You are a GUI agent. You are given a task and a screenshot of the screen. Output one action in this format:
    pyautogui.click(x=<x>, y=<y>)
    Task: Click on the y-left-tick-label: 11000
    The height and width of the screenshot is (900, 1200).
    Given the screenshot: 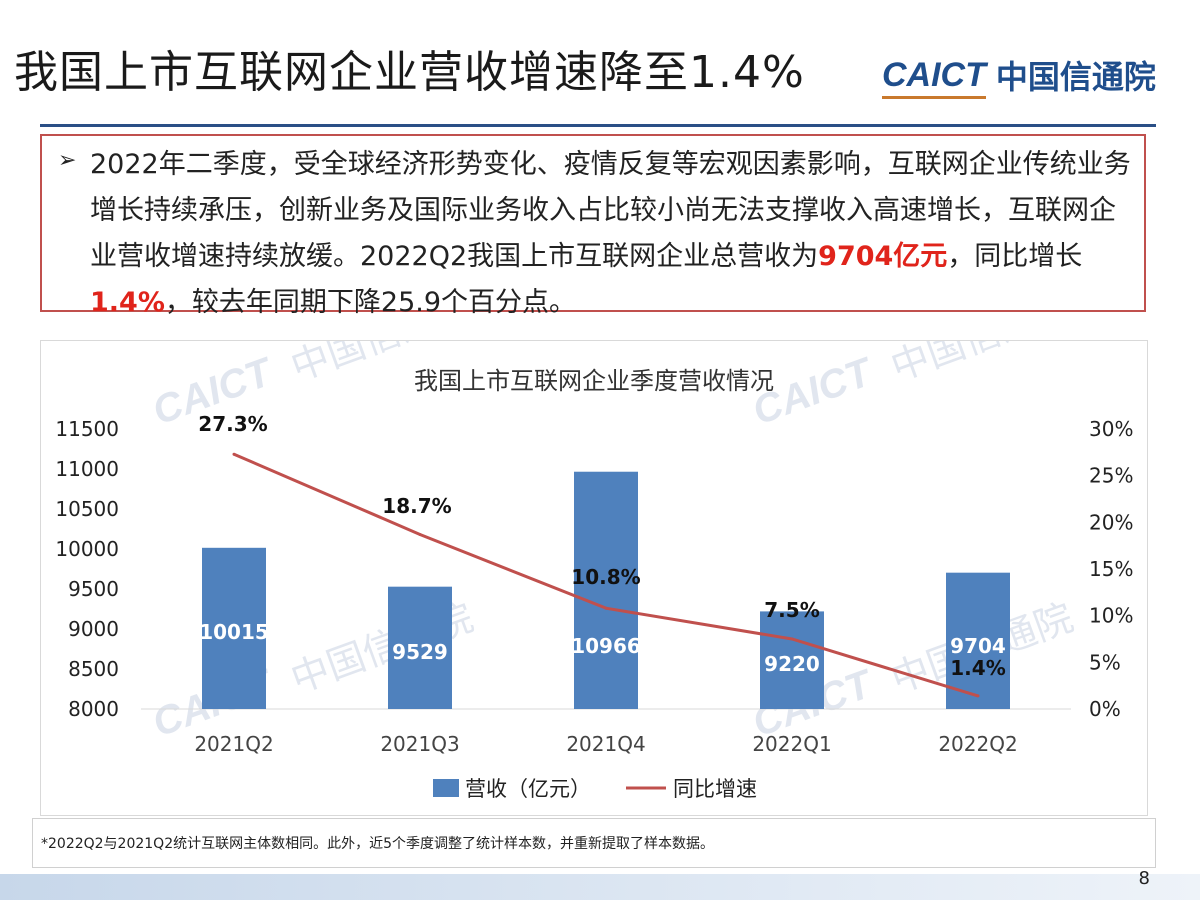 What is the action you would take?
    pyautogui.click(x=87, y=469)
    